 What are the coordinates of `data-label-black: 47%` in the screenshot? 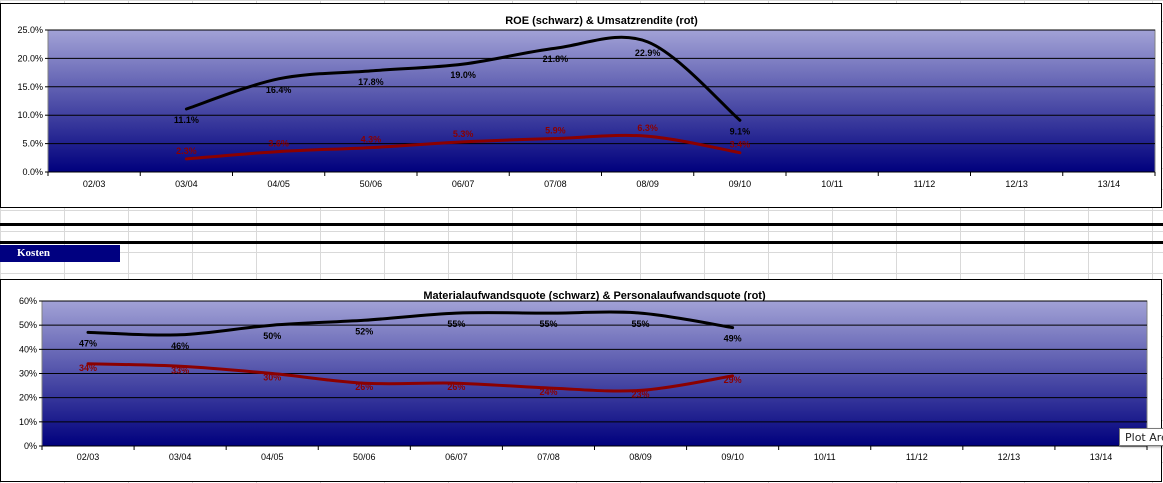 It's located at (88, 343).